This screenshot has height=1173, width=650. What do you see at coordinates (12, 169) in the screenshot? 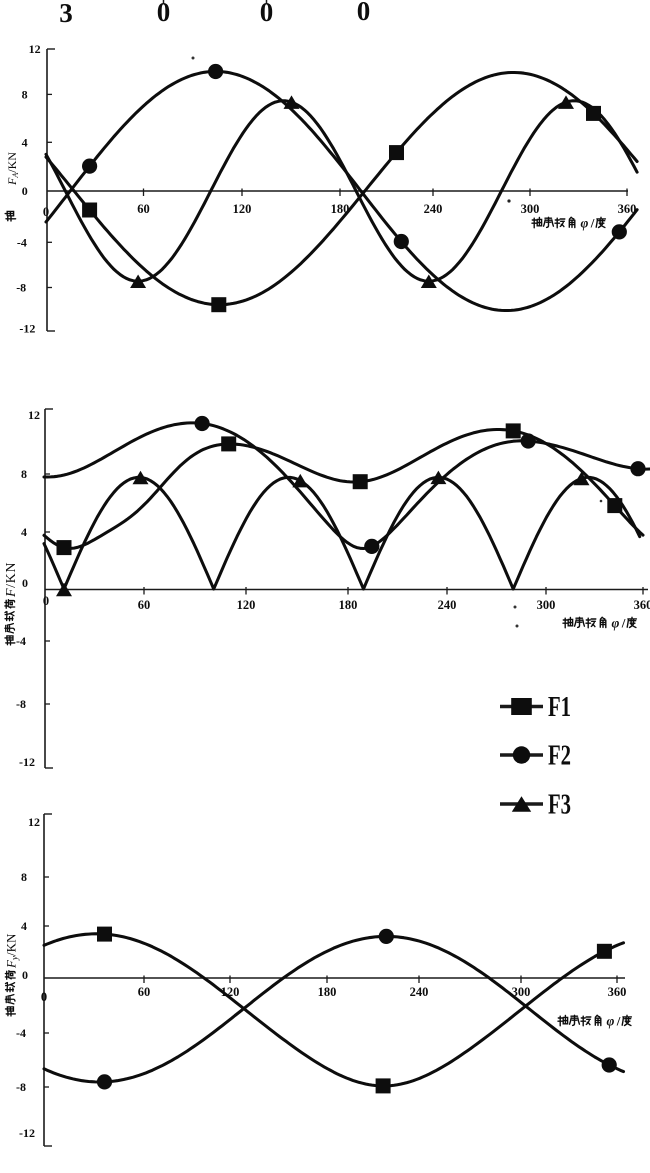
I see `svg-text: FA/KN` at bounding box center [12, 169].